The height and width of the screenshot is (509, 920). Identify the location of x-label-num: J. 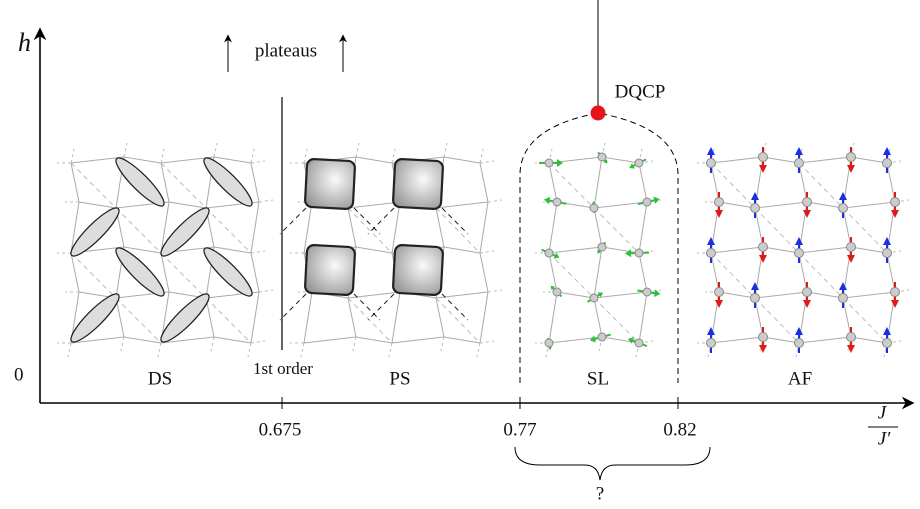
(883, 412).